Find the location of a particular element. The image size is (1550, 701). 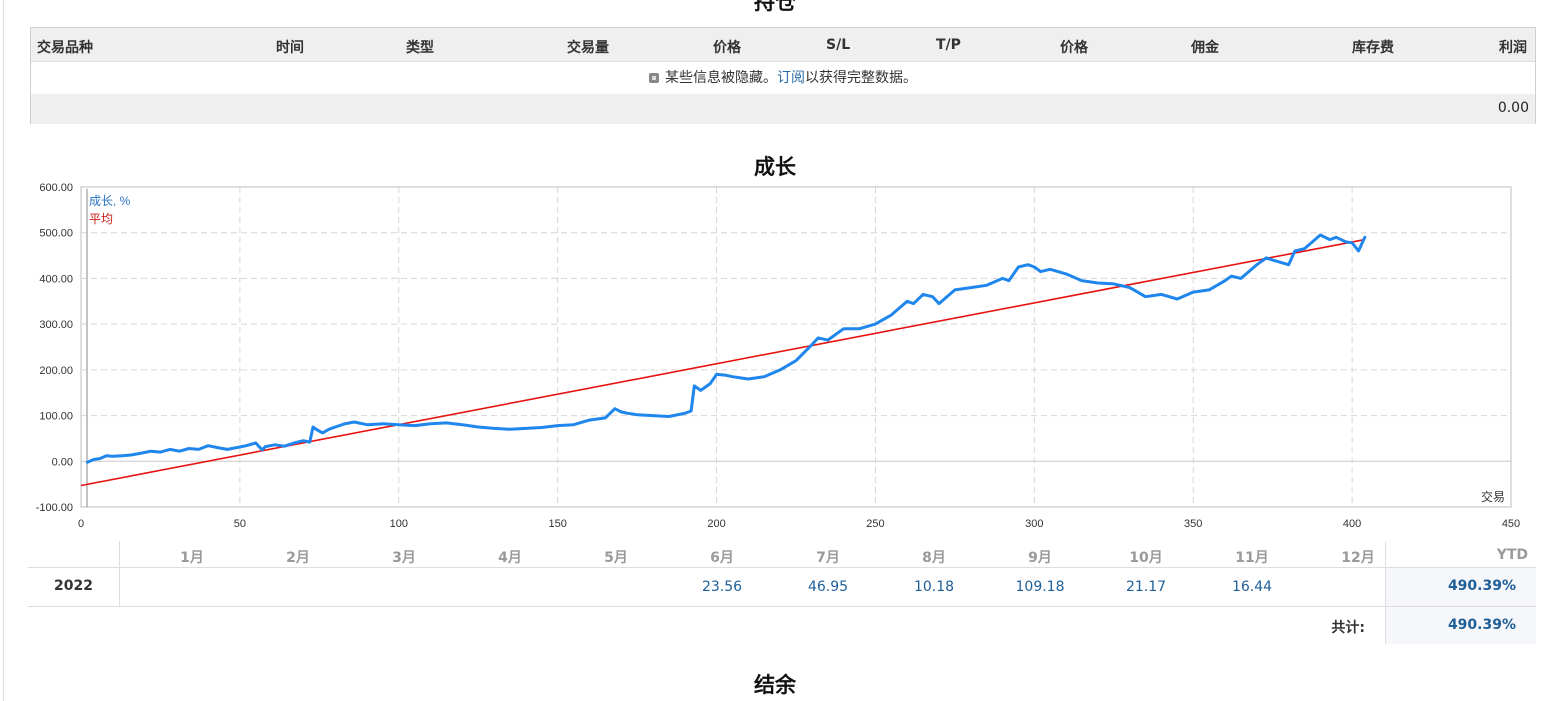

y-tick-label: 400.00 is located at coordinates (56, 279).